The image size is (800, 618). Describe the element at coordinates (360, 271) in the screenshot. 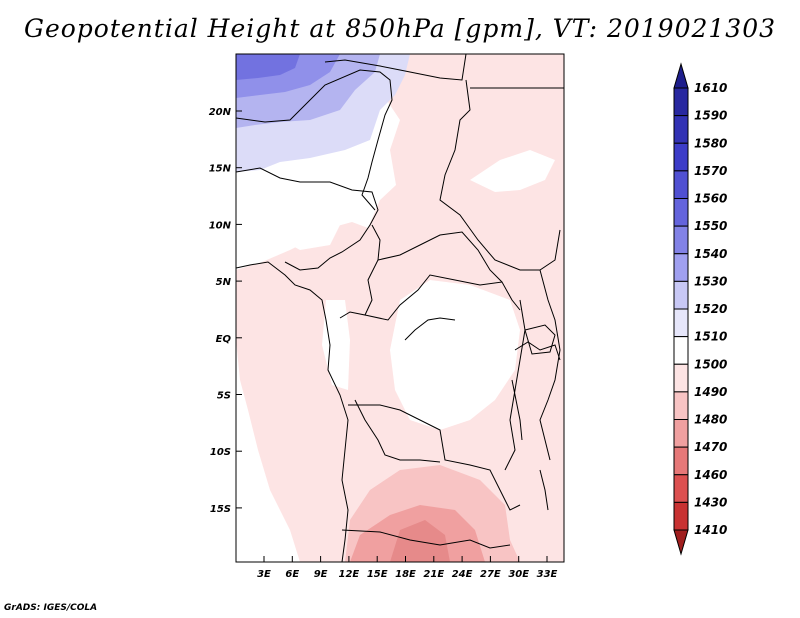

I see `border-cameroon` at that location.